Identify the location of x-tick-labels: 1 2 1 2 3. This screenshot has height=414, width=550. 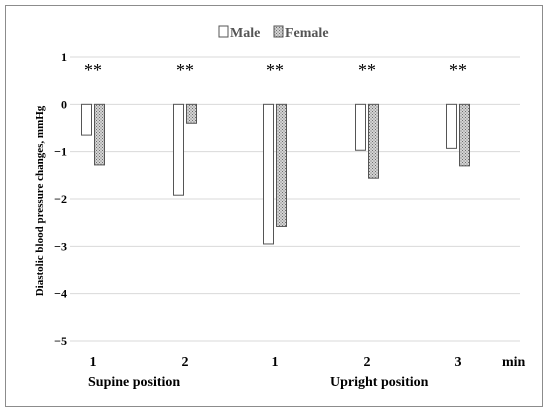
(276, 362).